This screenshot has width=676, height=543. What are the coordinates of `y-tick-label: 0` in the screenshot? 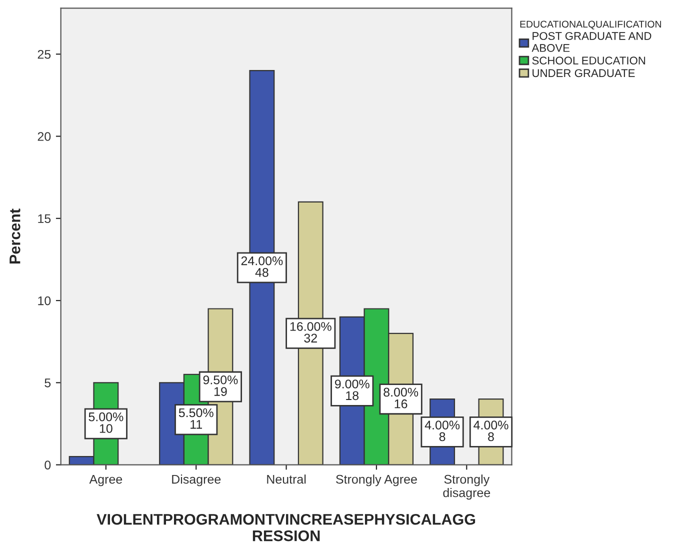 It's located at (47, 465).